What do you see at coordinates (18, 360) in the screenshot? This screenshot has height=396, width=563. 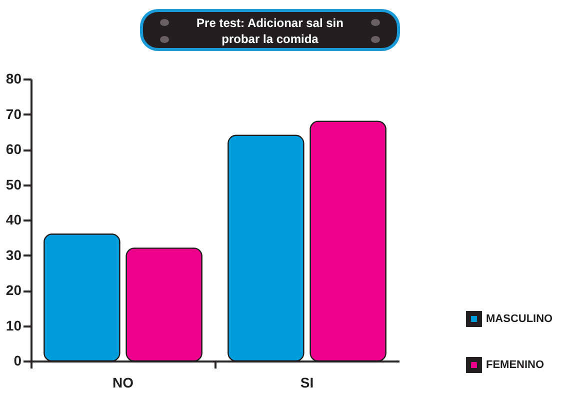 I see `y-tick-label: 0` at bounding box center [18, 360].